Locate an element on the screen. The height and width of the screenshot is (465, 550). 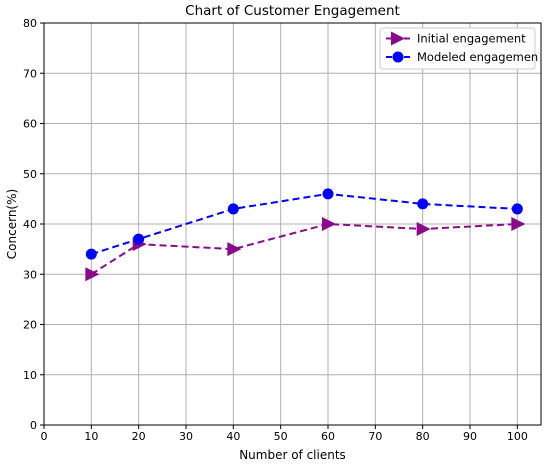
legend-box is located at coordinates (457, 48).